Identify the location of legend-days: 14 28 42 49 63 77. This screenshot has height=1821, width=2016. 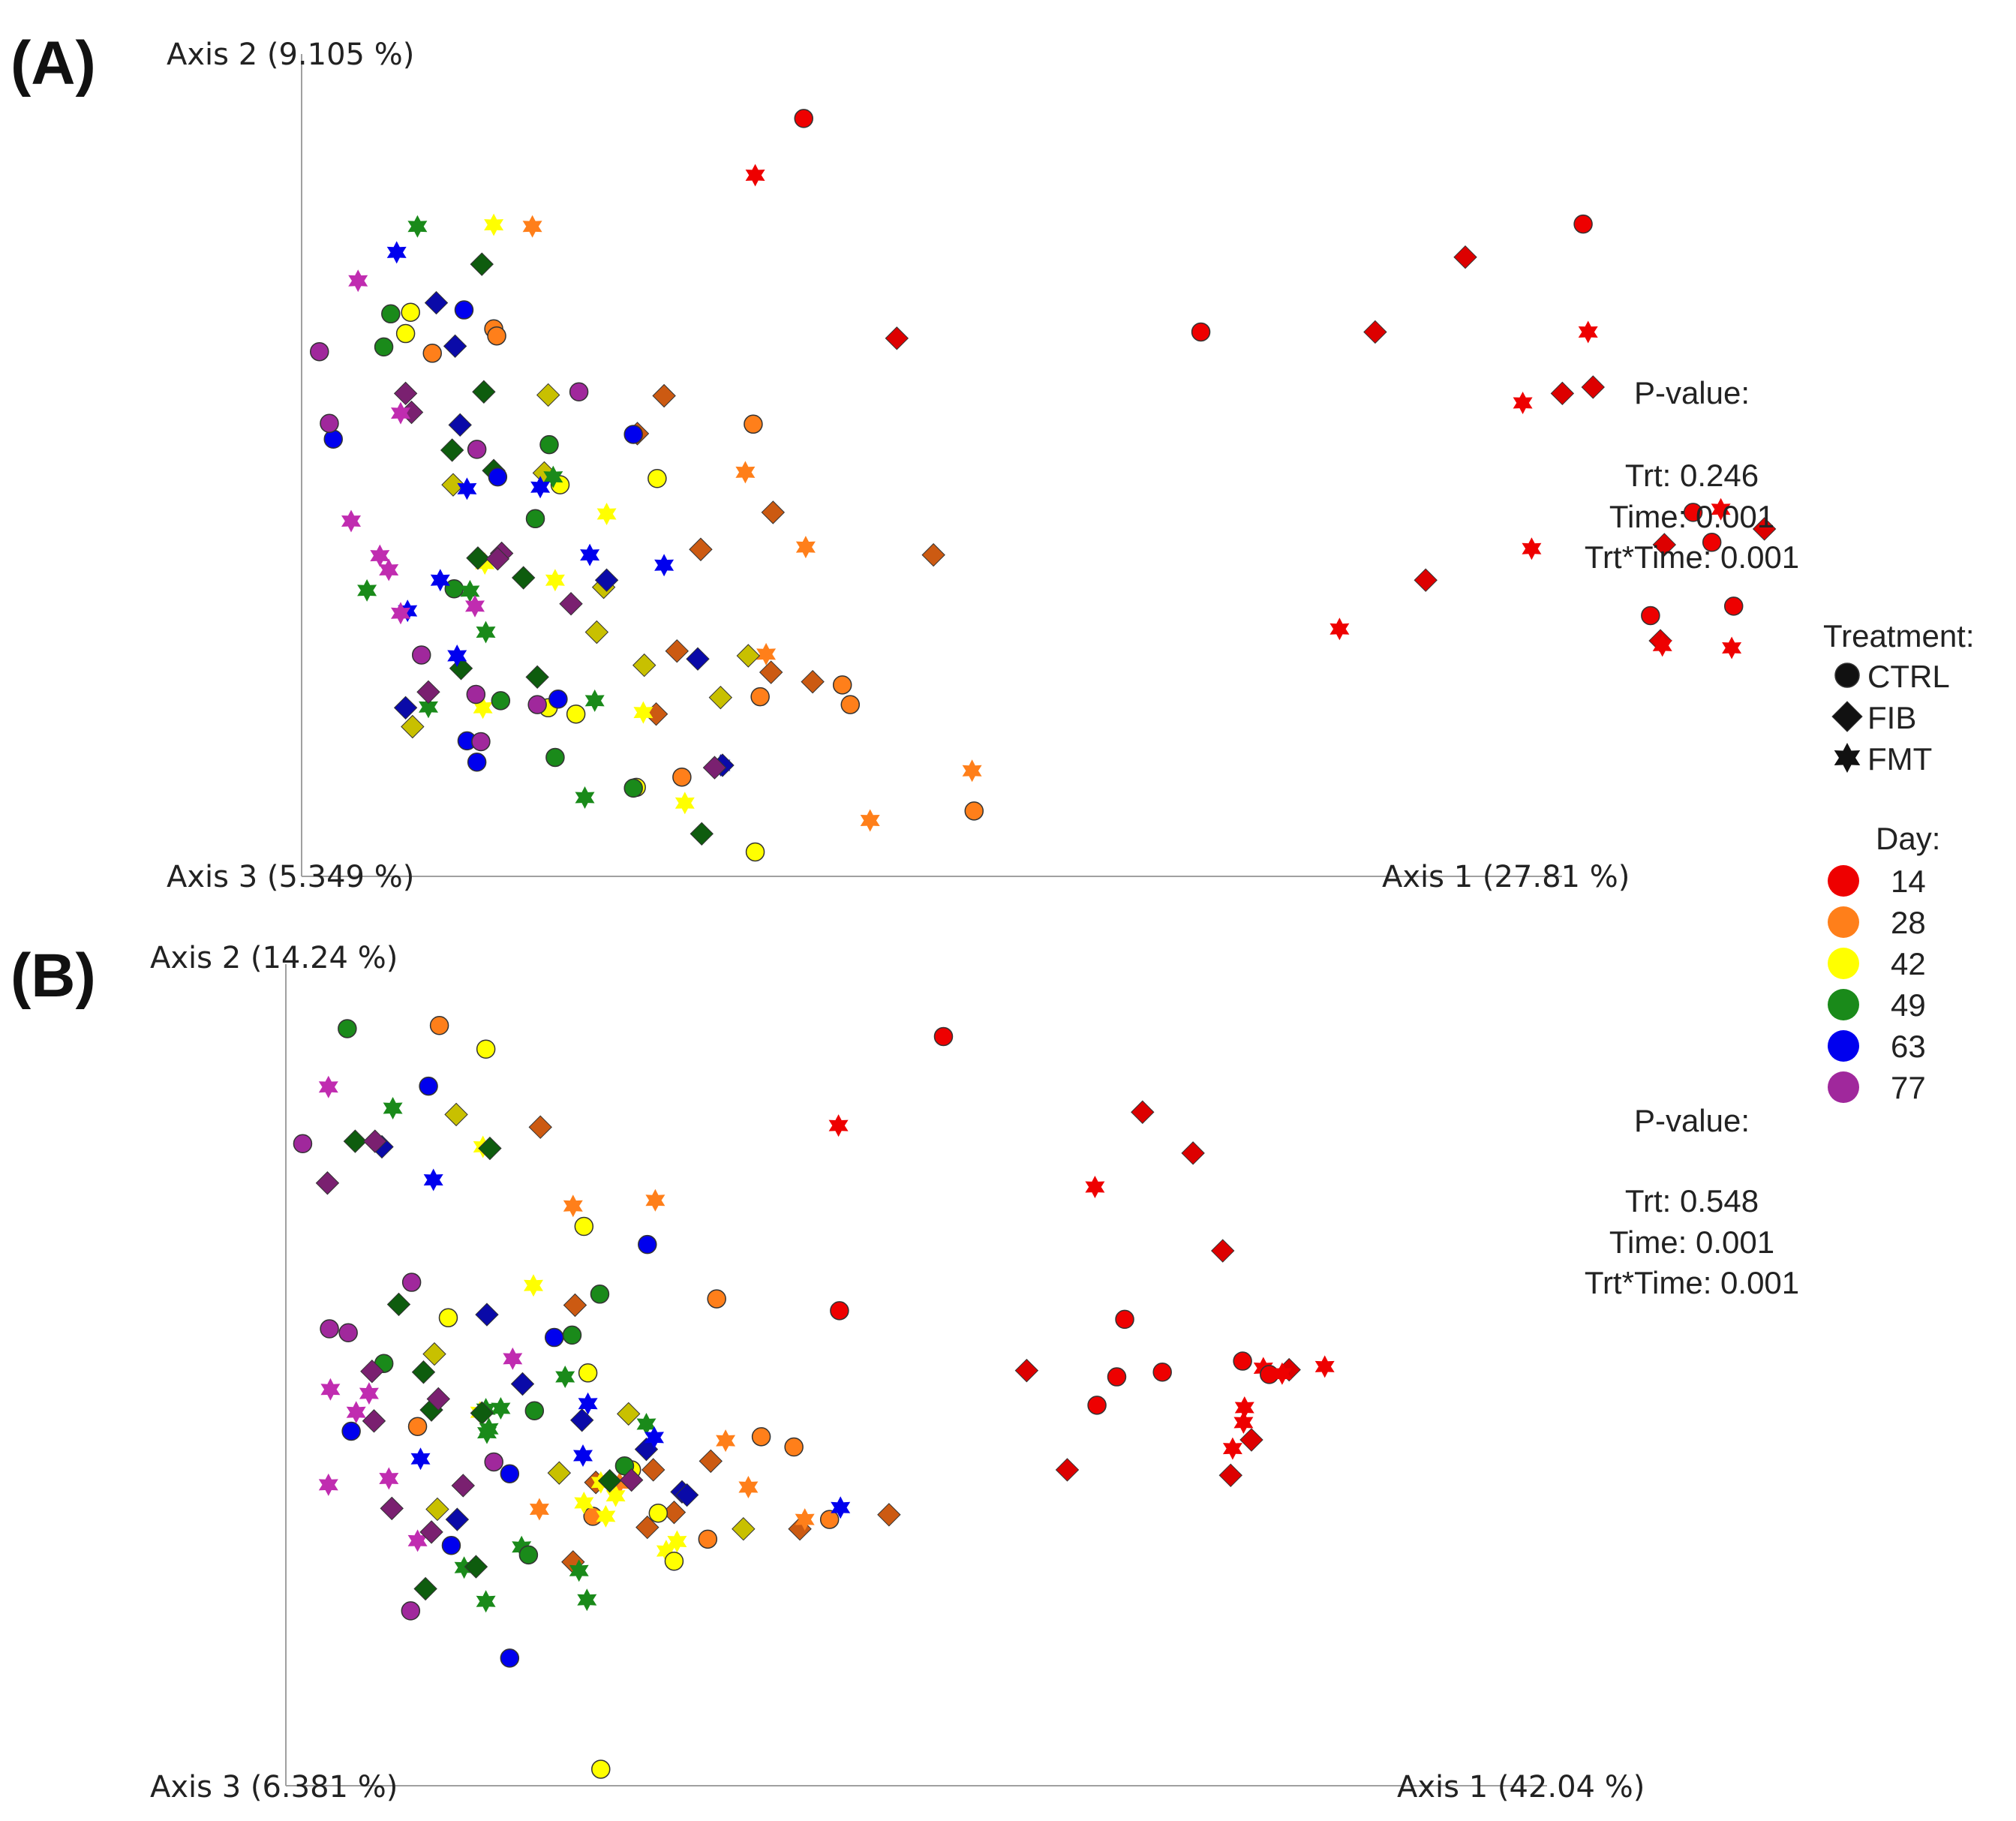
(1877, 984).